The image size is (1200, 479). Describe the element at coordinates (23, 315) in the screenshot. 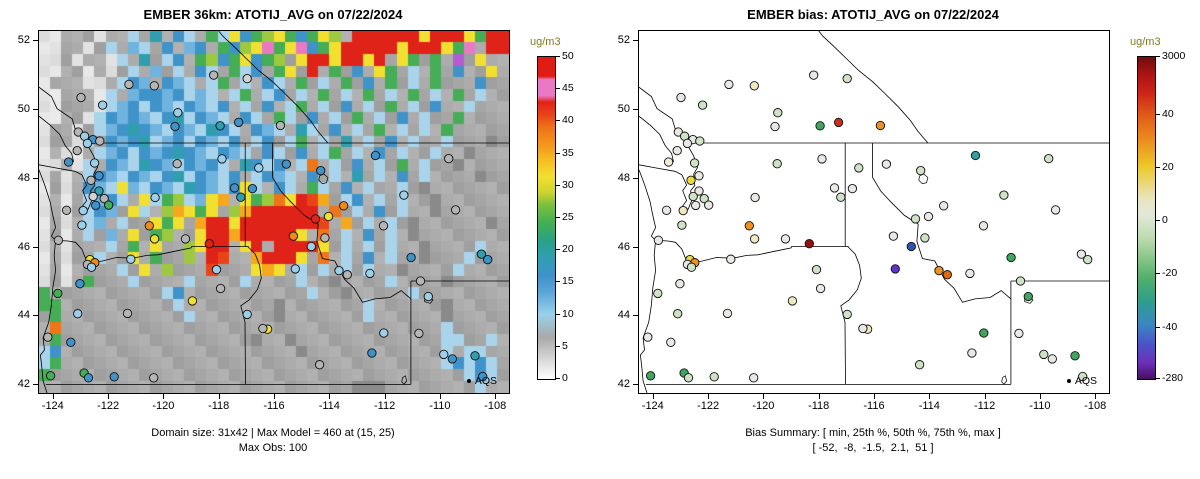

I see `y-axis-tick-label: 44` at that location.